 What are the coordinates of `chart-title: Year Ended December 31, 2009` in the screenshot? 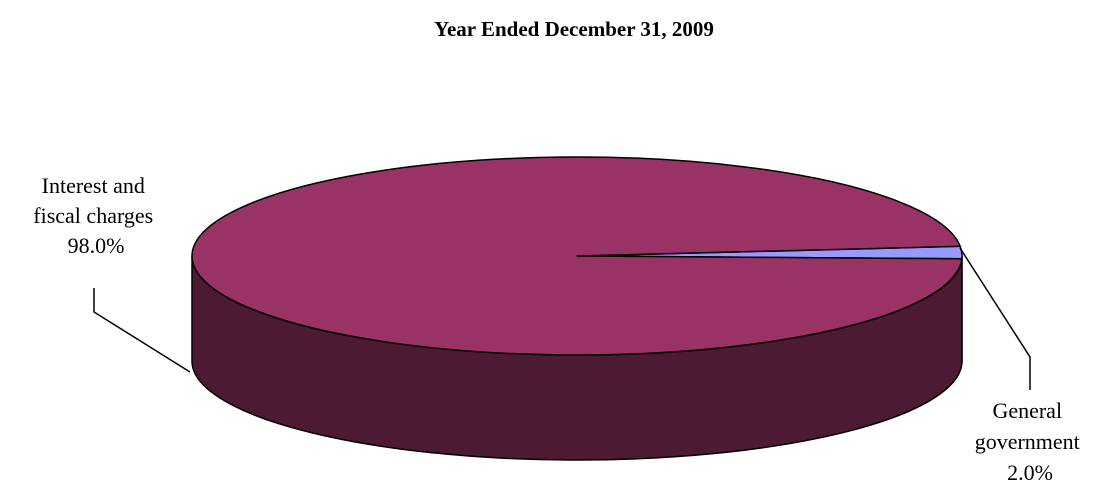 It's located at (574, 29).